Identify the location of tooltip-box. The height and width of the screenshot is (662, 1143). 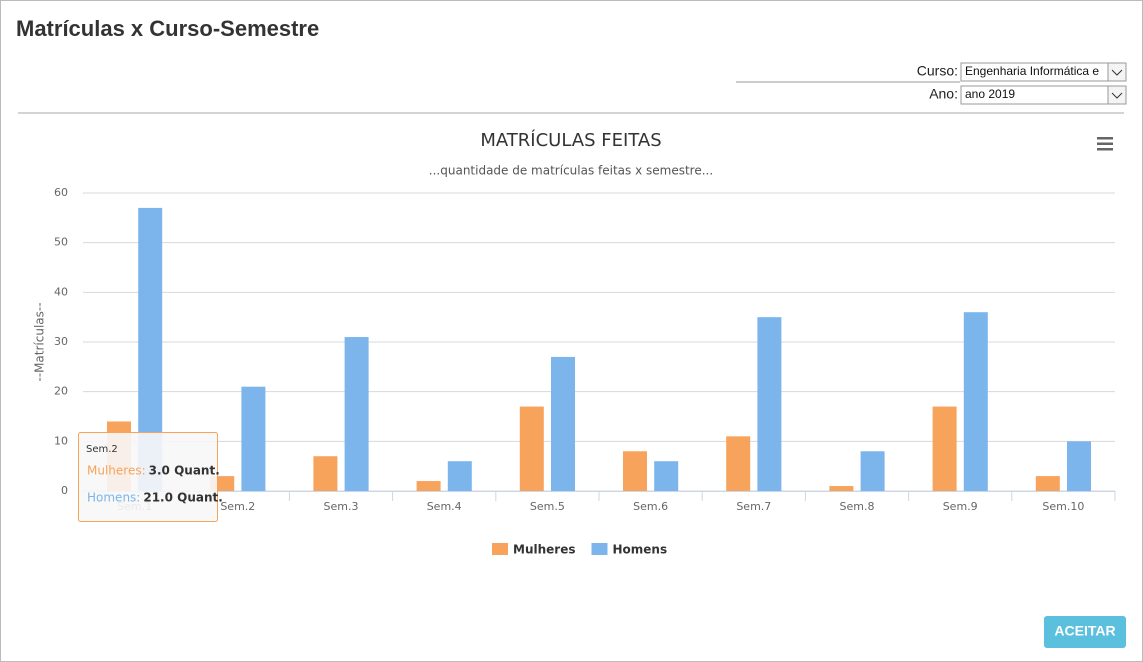
(148, 477).